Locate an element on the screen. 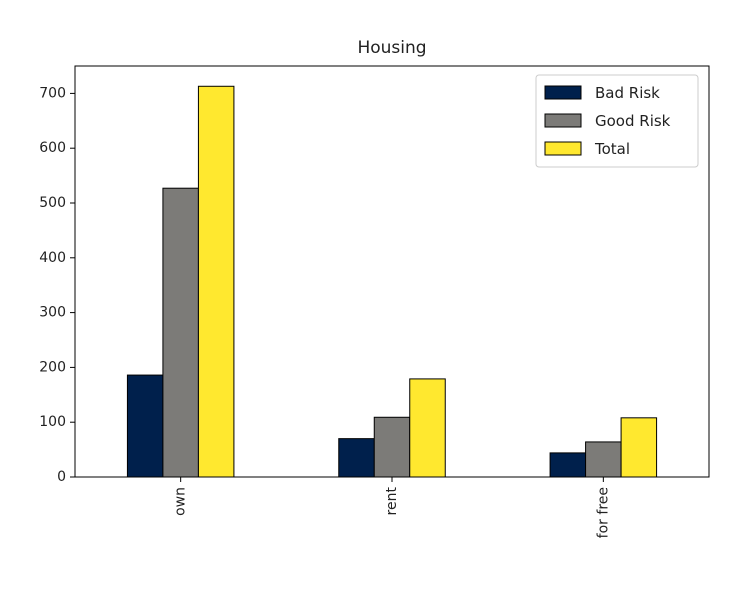 The width and height of the screenshot is (731, 600). legend: Bad Risk Good Risk Total is located at coordinates (617, 121).